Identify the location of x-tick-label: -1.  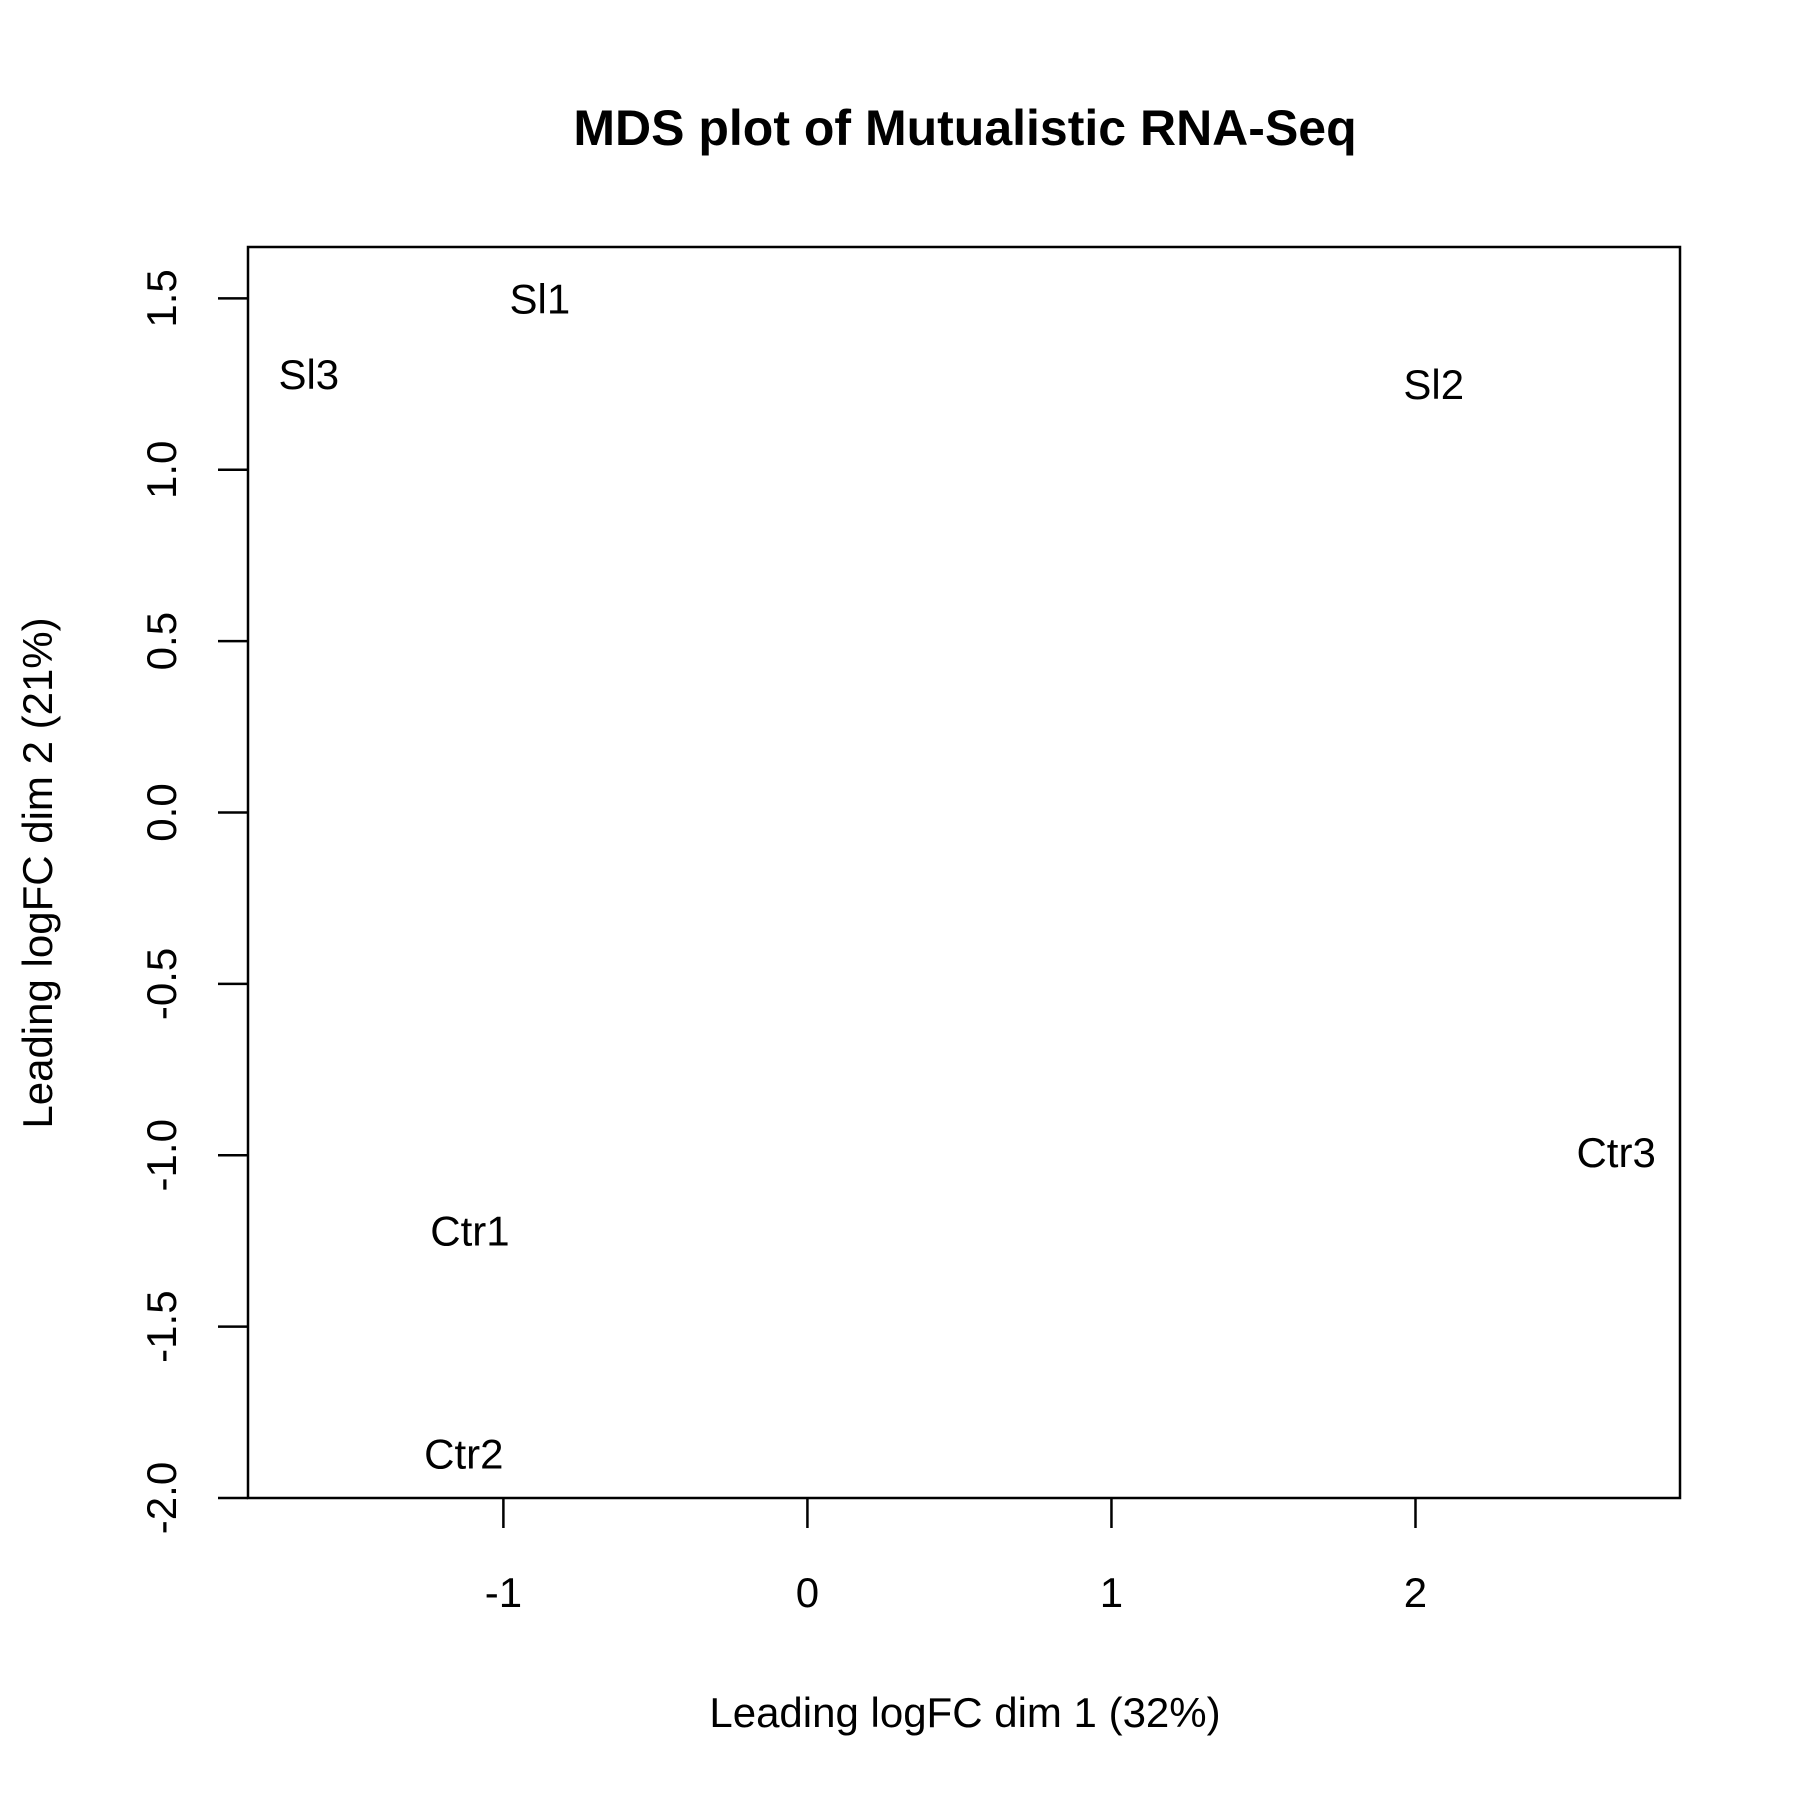
(503, 1592).